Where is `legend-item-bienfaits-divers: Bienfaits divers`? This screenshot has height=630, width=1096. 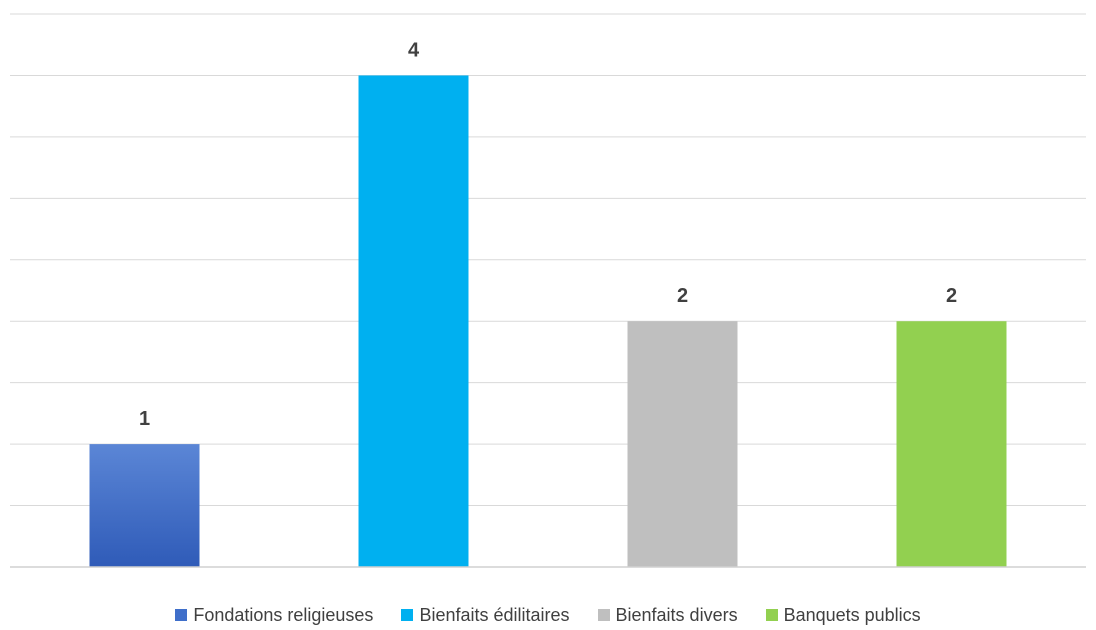
legend-item-bienfaits-divers: Bienfaits divers is located at coordinates (667, 615).